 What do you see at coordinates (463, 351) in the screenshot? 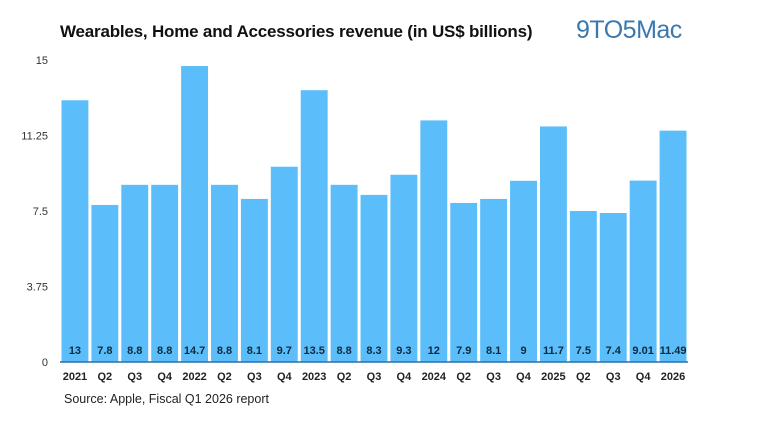
I see `data-label: 7.9` at bounding box center [463, 351].